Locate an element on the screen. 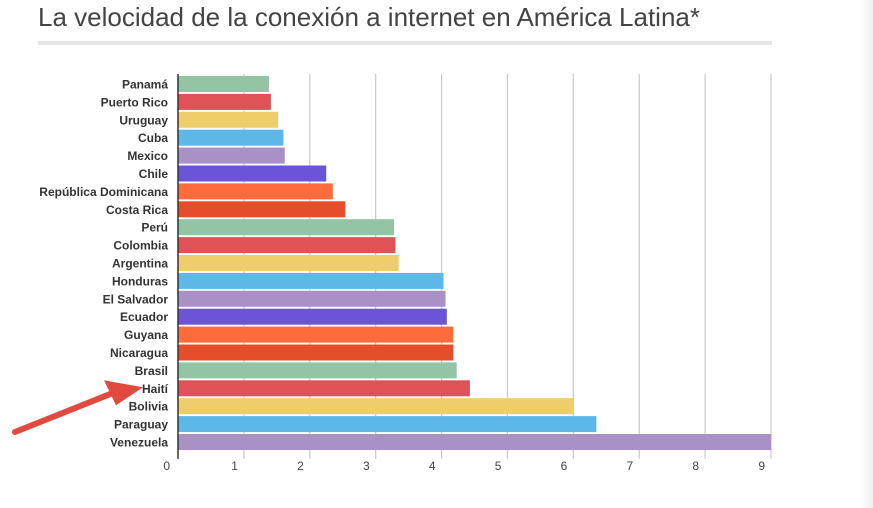  x-tick-label-2: 2 is located at coordinates (300, 466).